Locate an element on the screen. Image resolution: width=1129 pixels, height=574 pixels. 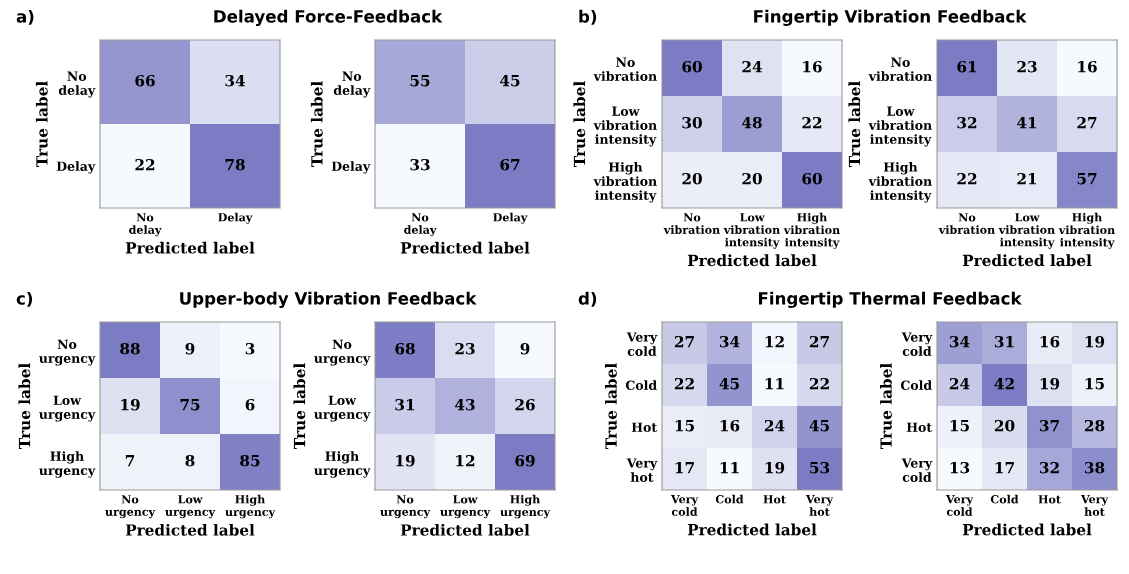
data-label: 67 is located at coordinates (510, 164).